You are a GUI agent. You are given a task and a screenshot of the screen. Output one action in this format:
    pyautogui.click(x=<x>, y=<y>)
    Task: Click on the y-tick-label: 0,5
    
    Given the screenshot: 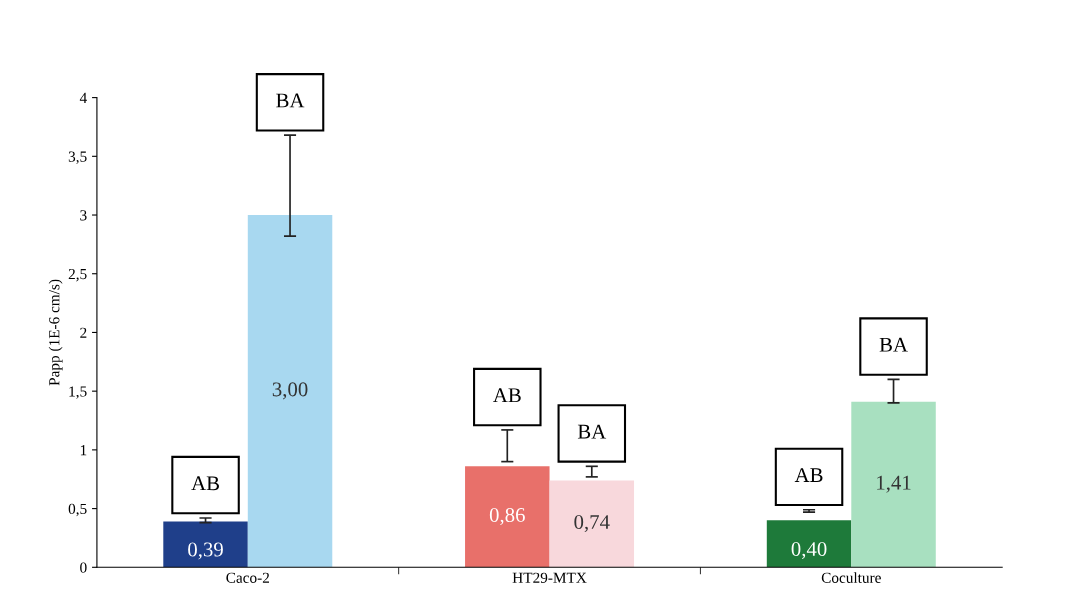 What is the action you would take?
    pyautogui.click(x=77, y=510)
    